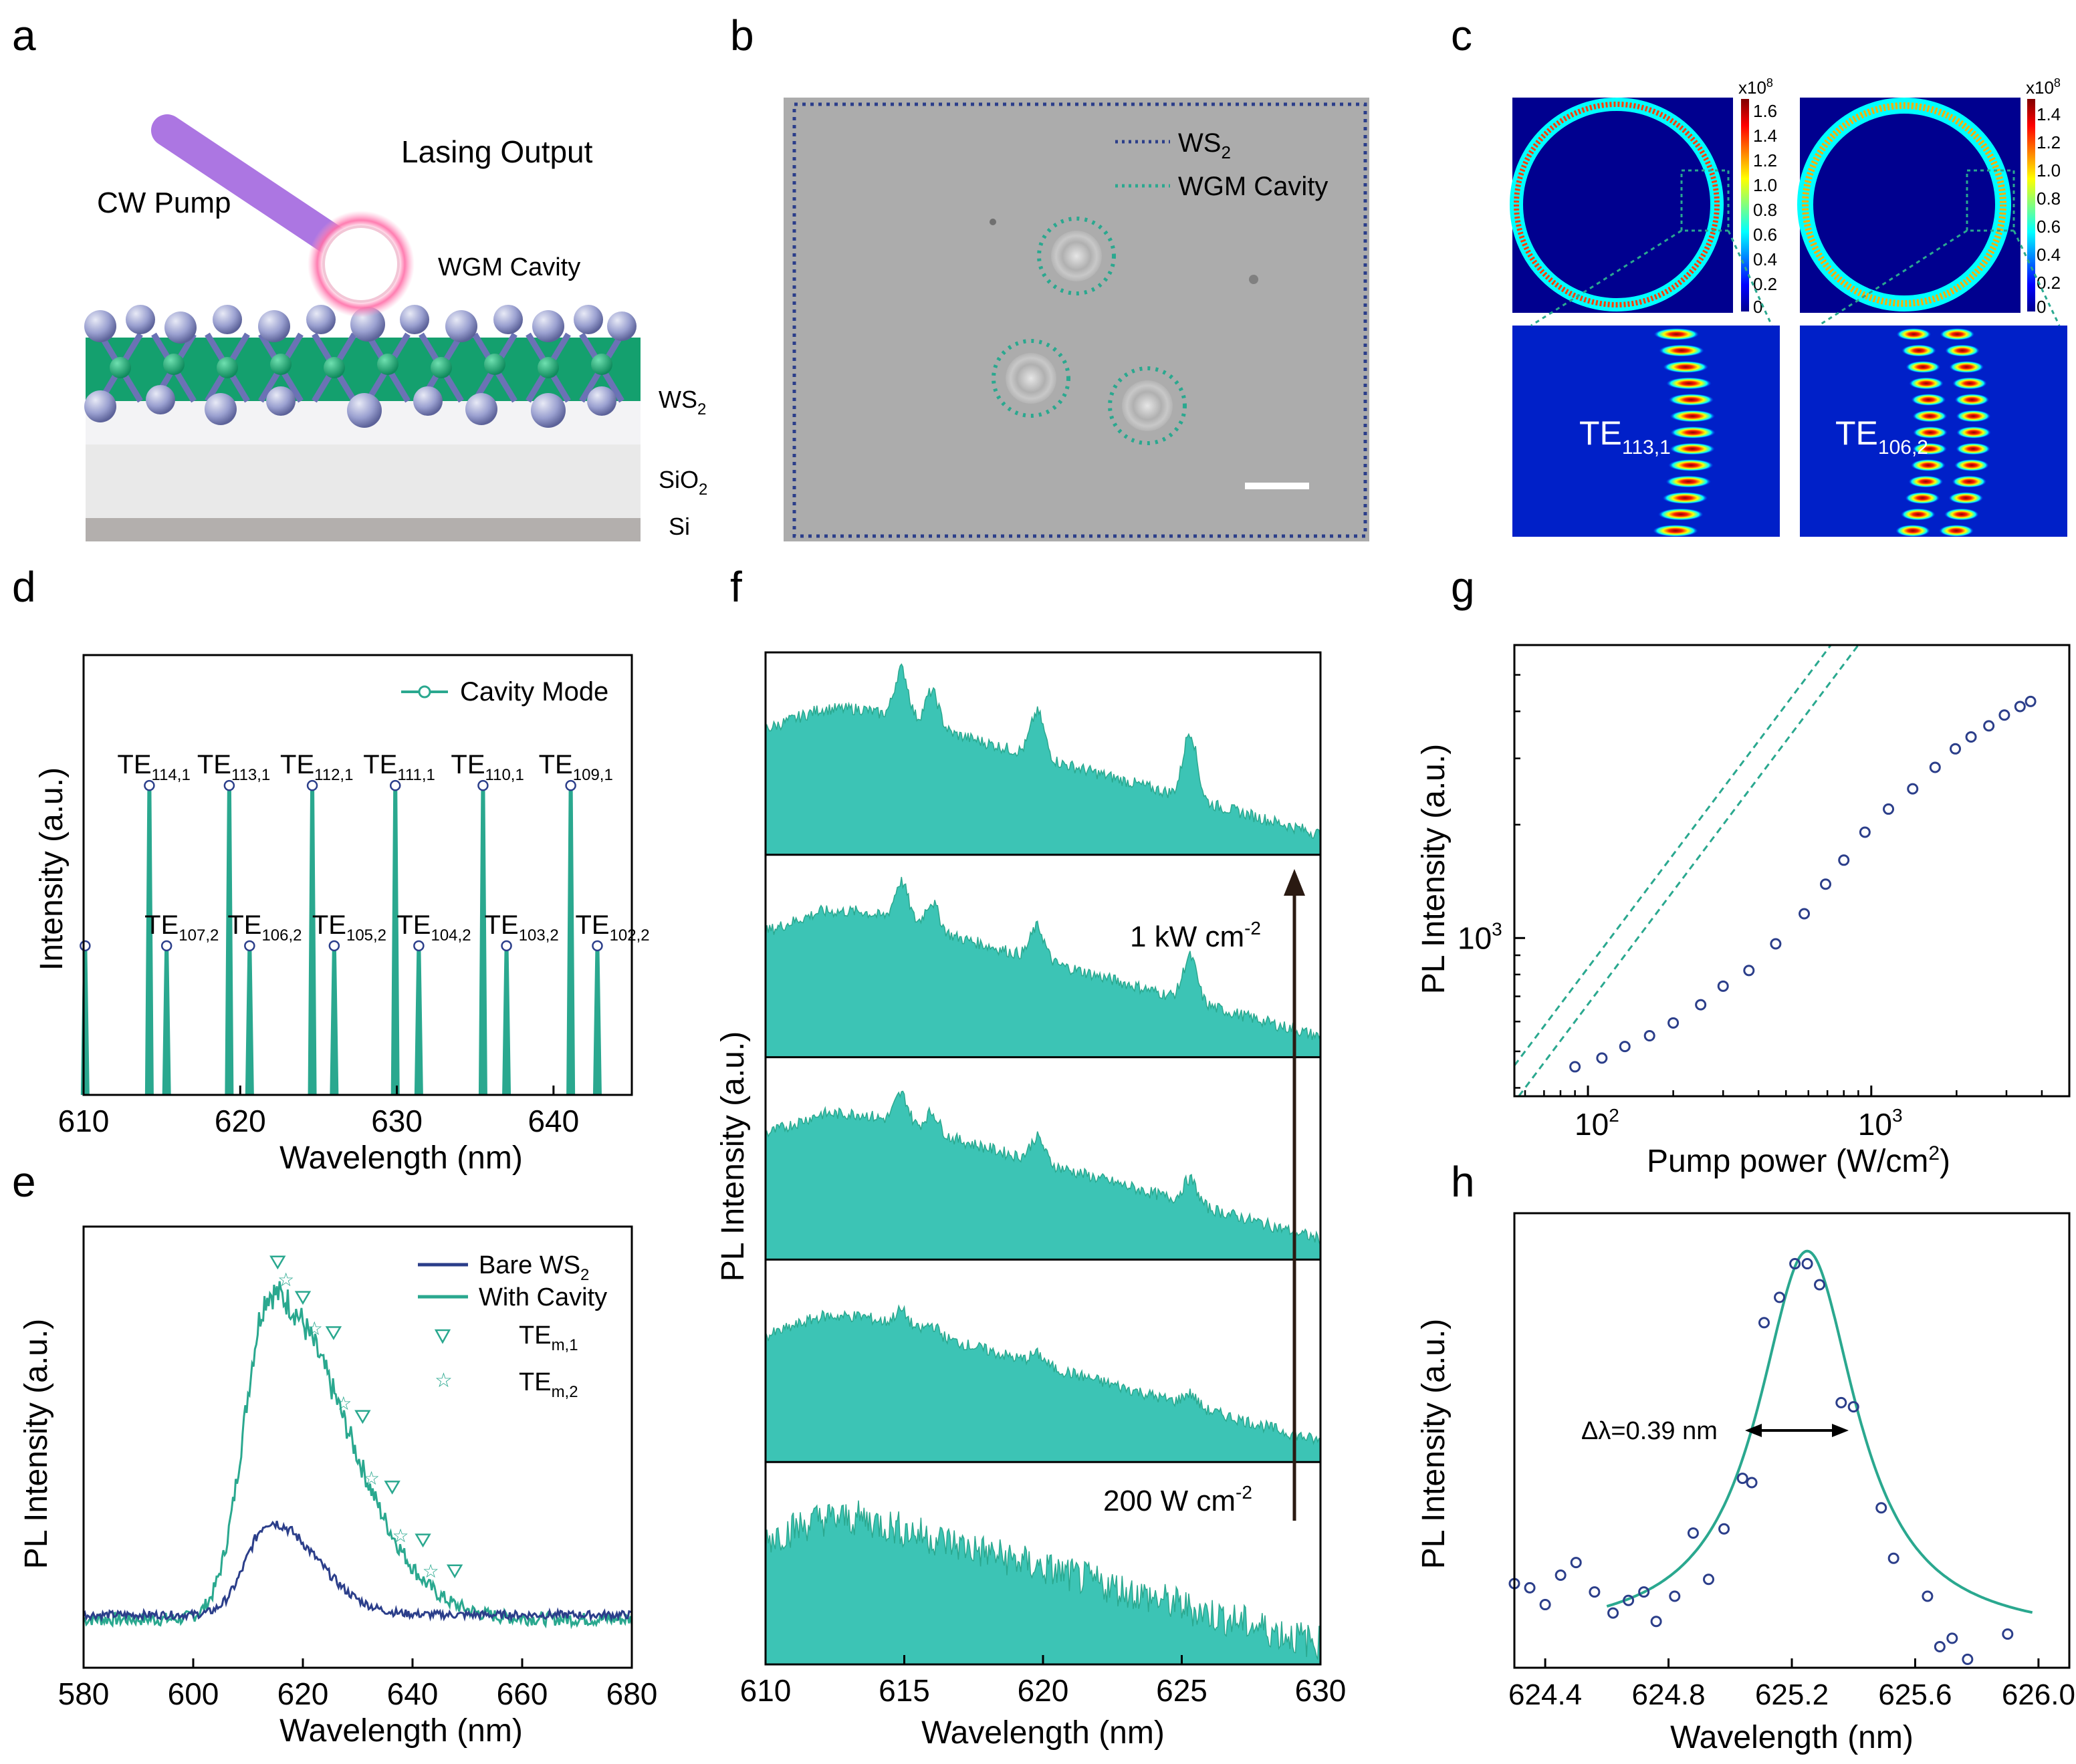 This screenshot has width=2076, height=1764. What do you see at coordinates (349, 927) in the screenshot?
I see `d-peak-label: TE105,2` at bounding box center [349, 927].